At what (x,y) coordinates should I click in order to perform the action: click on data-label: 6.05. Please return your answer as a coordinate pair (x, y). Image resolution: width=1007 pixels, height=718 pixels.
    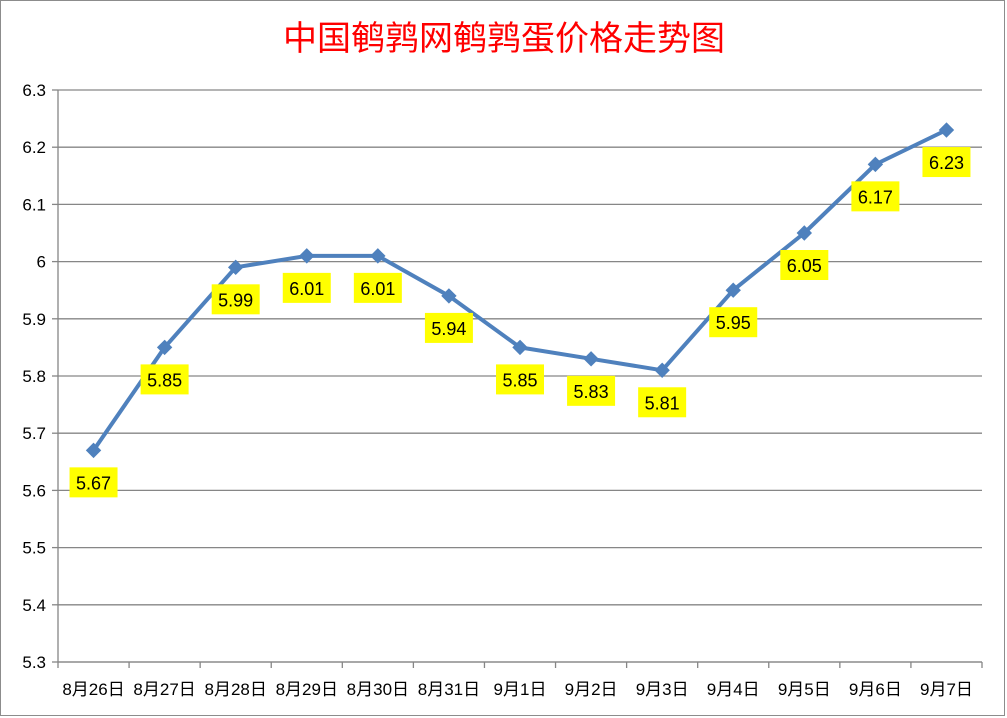
    Looking at the image, I should click on (804, 266).